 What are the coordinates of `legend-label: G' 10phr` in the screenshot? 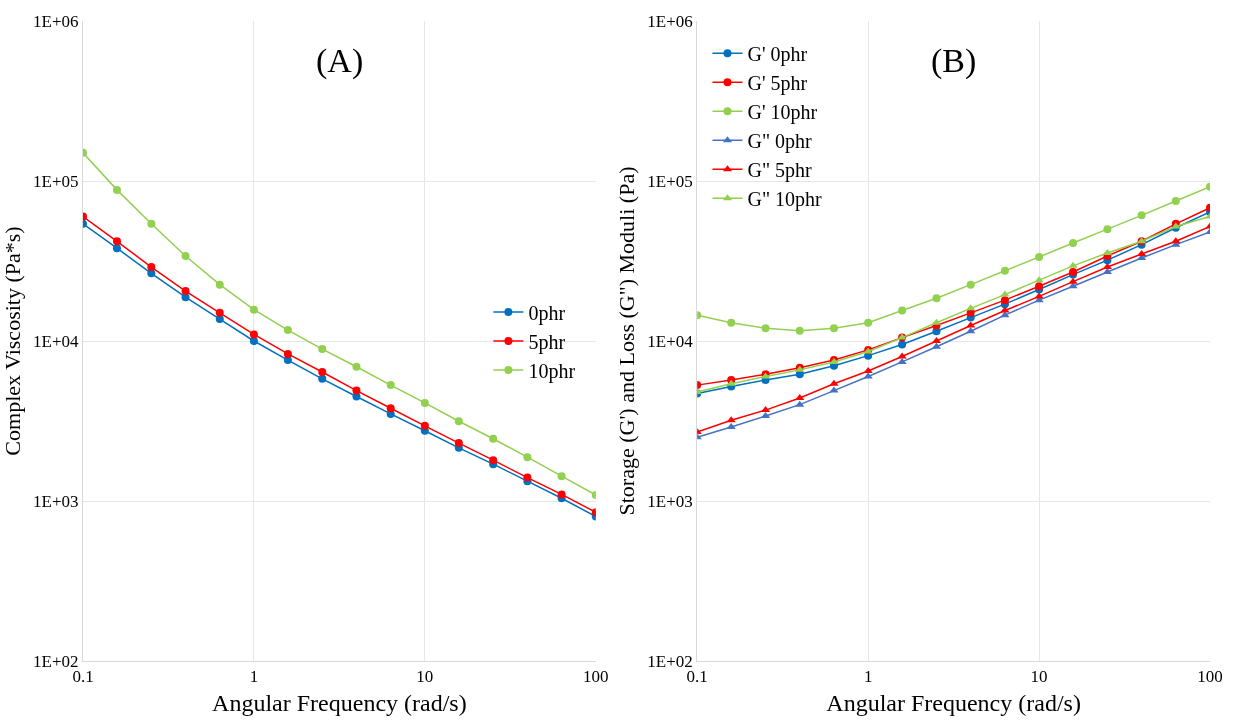 It's located at (782, 113).